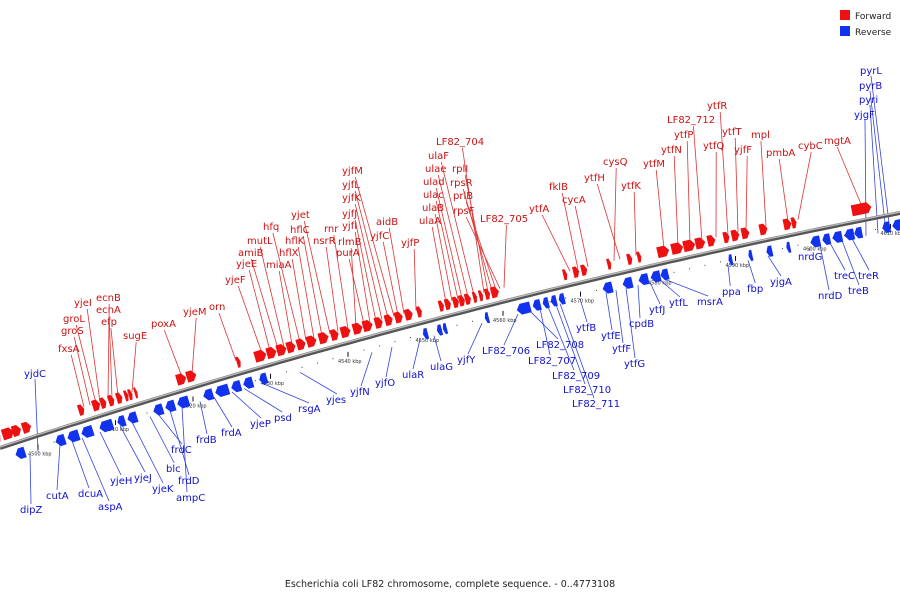  I want to click on forward-gene-label: pmbA, so click(780, 153).